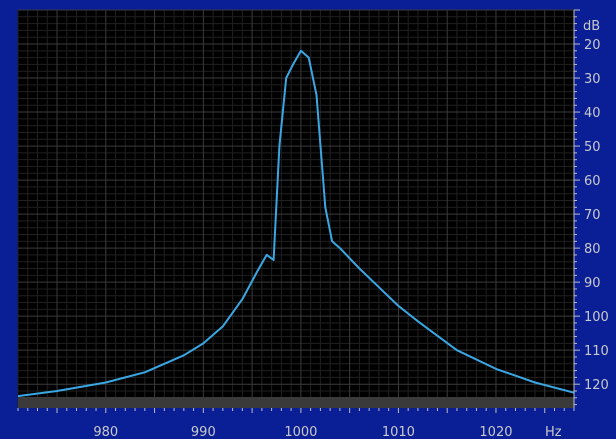  What do you see at coordinates (592, 79) in the screenshot?
I see `y-tick-label: 30` at bounding box center [592, 79].